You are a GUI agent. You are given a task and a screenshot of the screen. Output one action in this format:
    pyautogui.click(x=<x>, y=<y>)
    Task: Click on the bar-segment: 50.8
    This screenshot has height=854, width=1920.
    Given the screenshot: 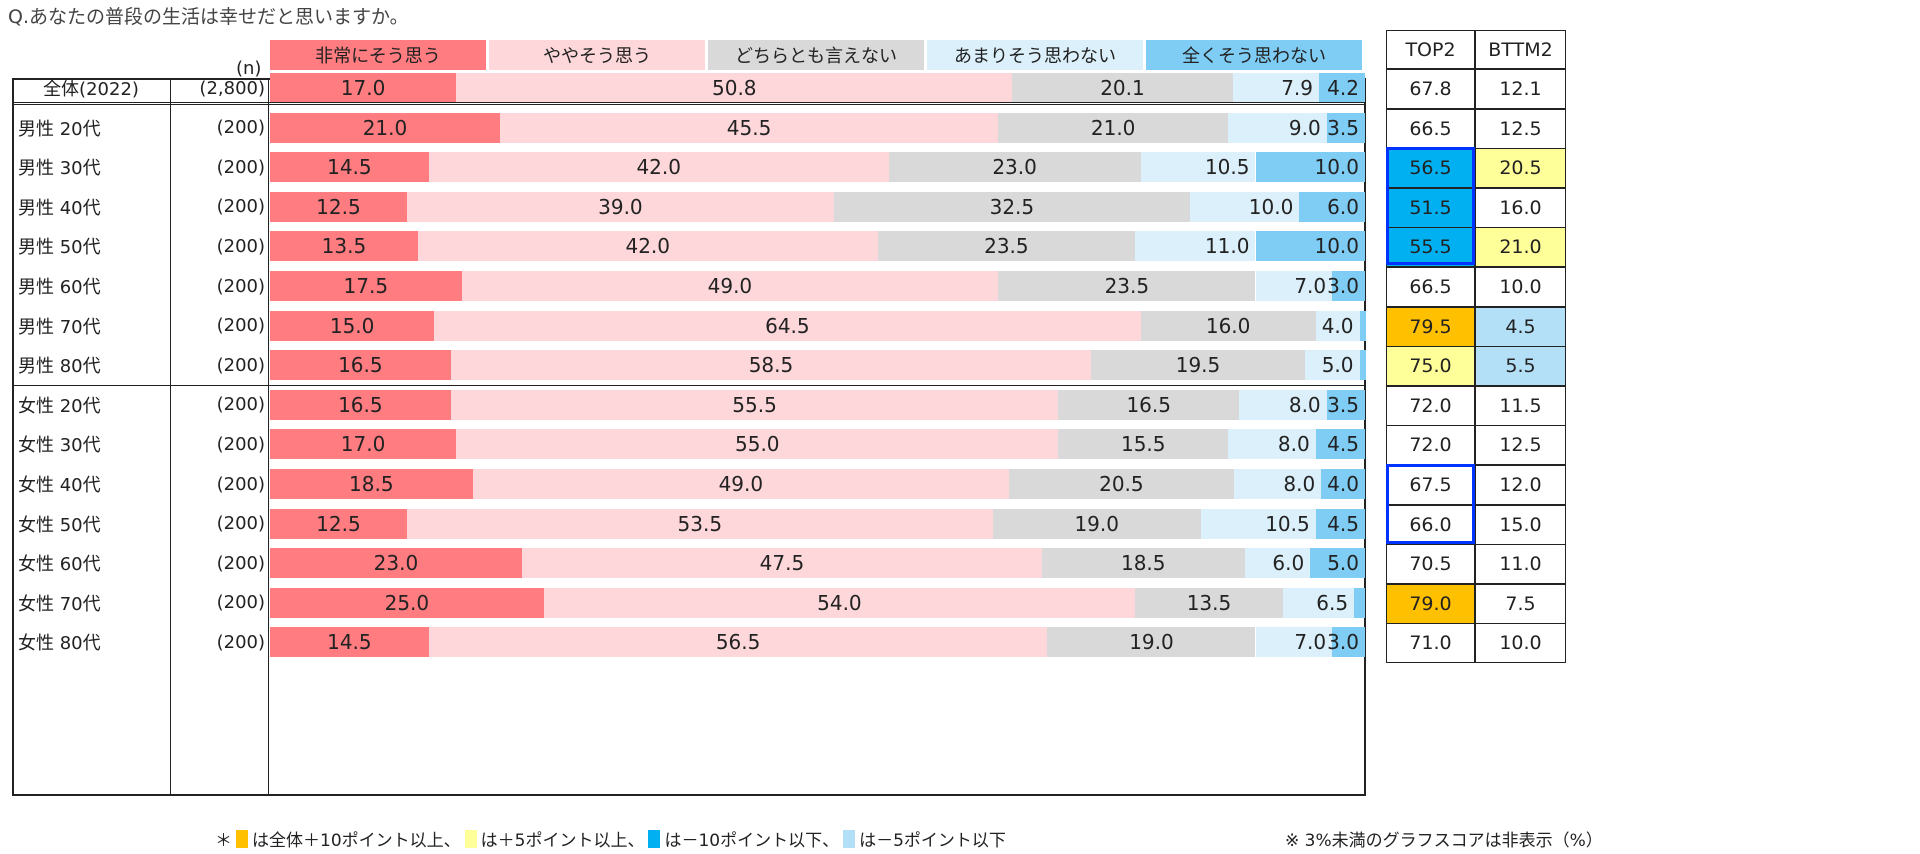 What is the action you would take?
    pyautogui.click(x=734, y=88)
    